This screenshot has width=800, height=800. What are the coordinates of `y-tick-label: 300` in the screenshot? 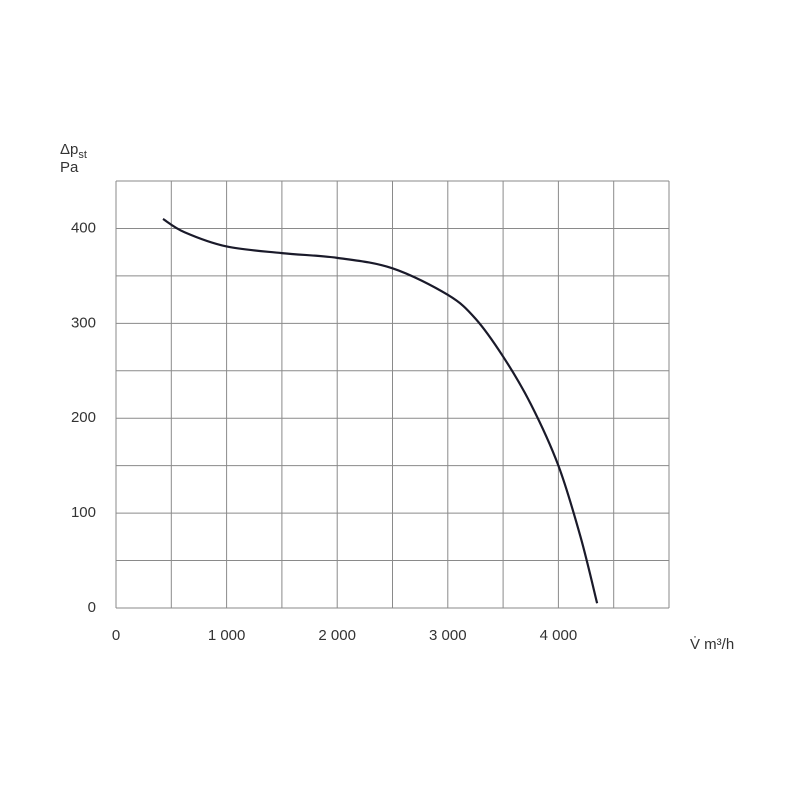 It's located at (83, 322).